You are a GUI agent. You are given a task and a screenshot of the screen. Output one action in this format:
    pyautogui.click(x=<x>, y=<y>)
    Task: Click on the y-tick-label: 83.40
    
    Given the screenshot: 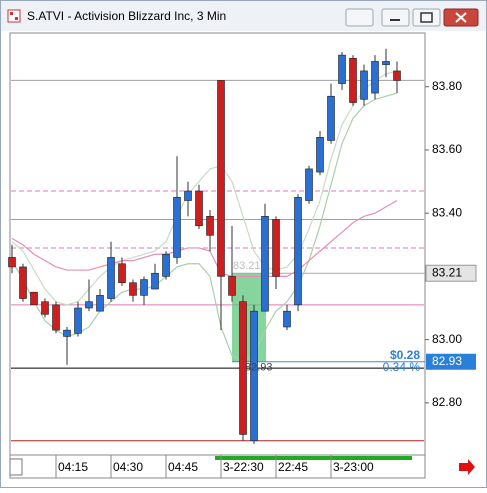 What is the action you would take?
    pyautogui.click(x=447, y=212)
    